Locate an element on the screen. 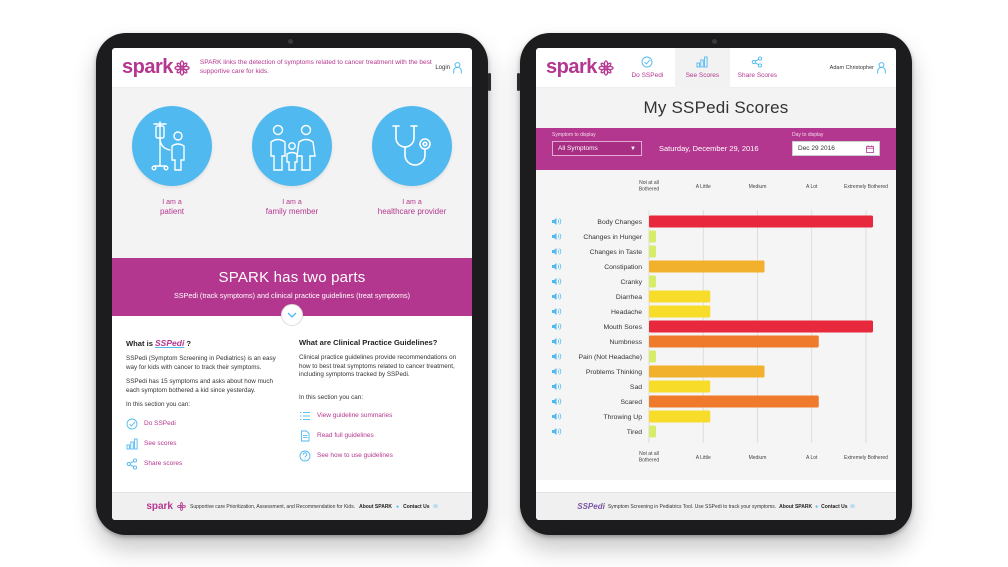  heading-prefix: What is is located at coordinates (140, 343).